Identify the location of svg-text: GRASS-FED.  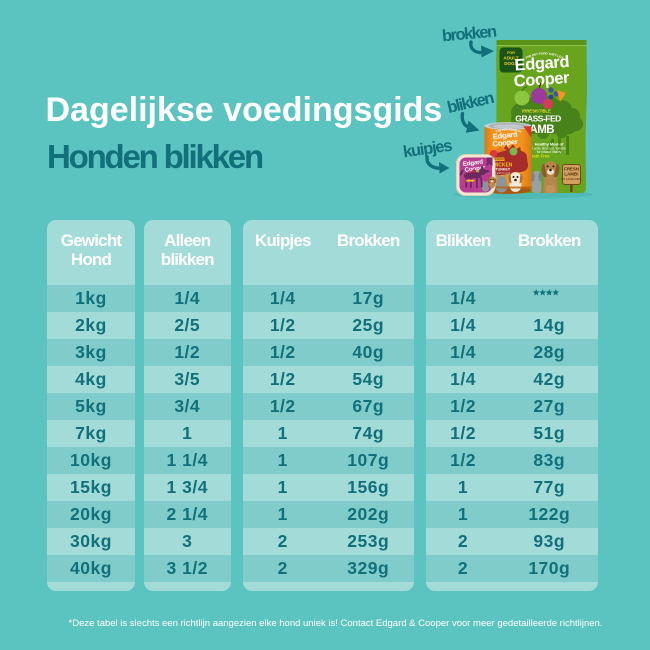
(538, 119).